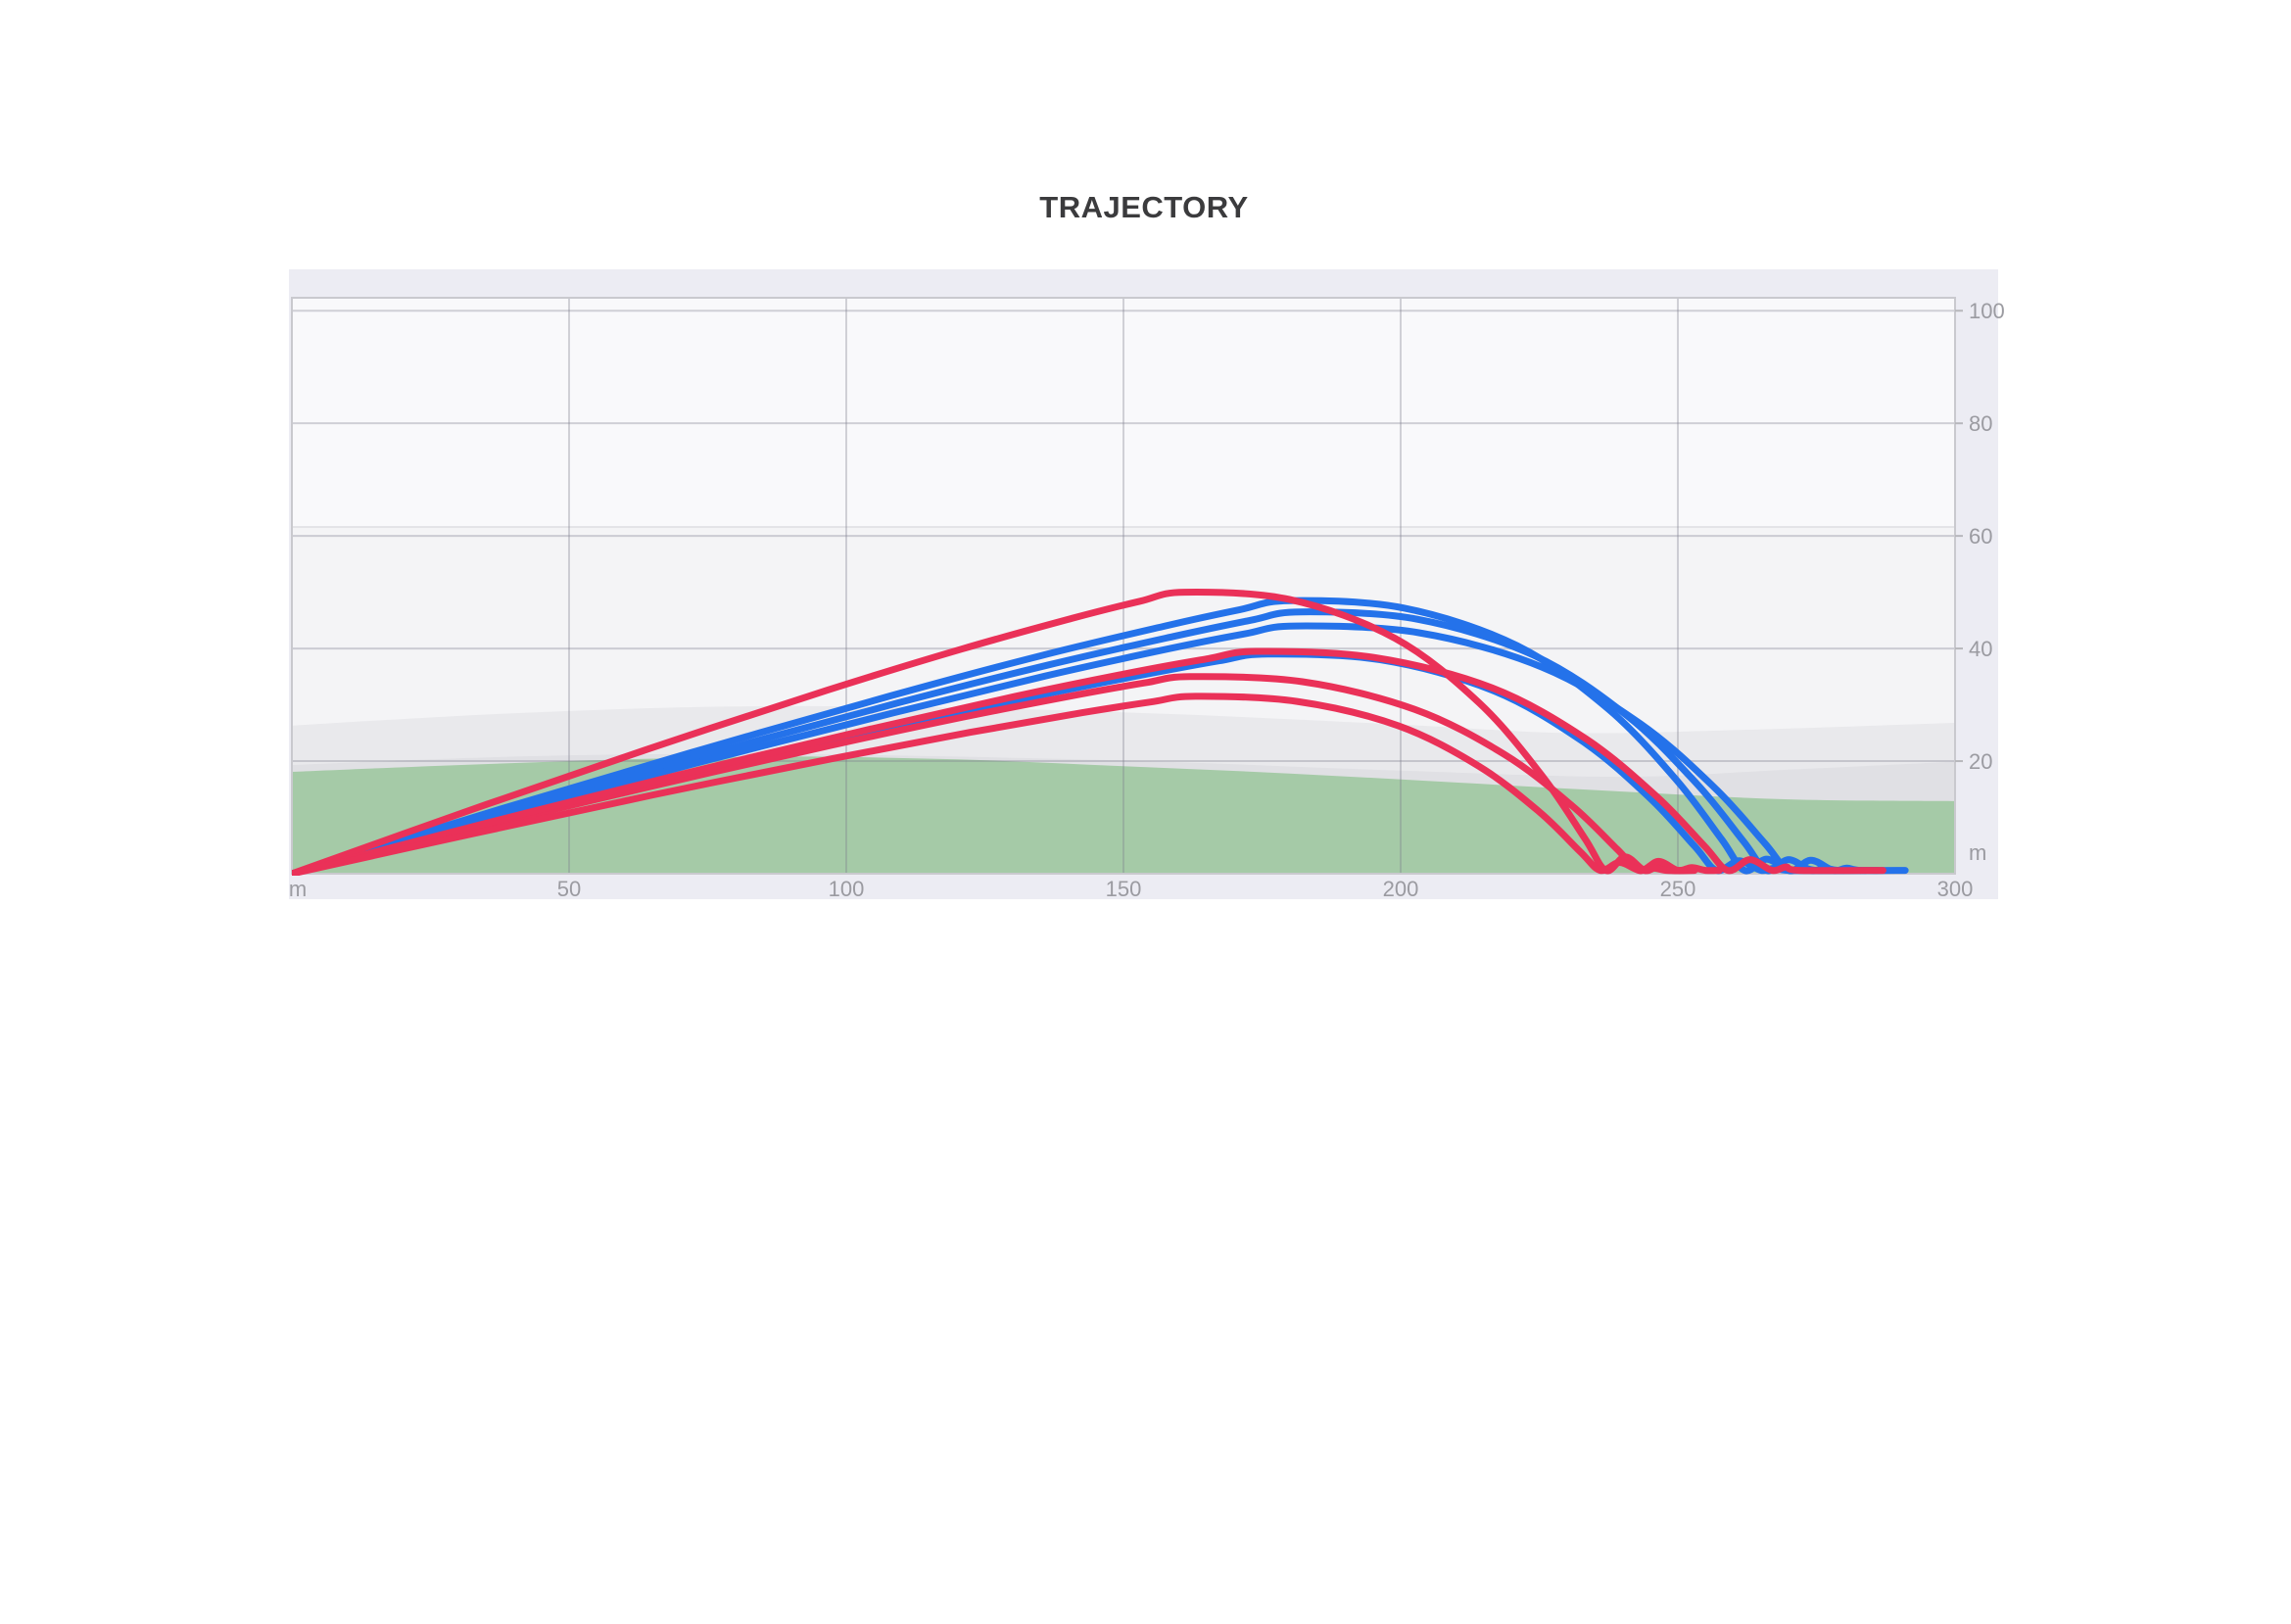 The width and height of the screenshot is (2291, 1624). What do you see at coordinates (1124, 889) in the screenshot?
I see `x-tick-label-150: 150` at bounding box center [1124, 889].